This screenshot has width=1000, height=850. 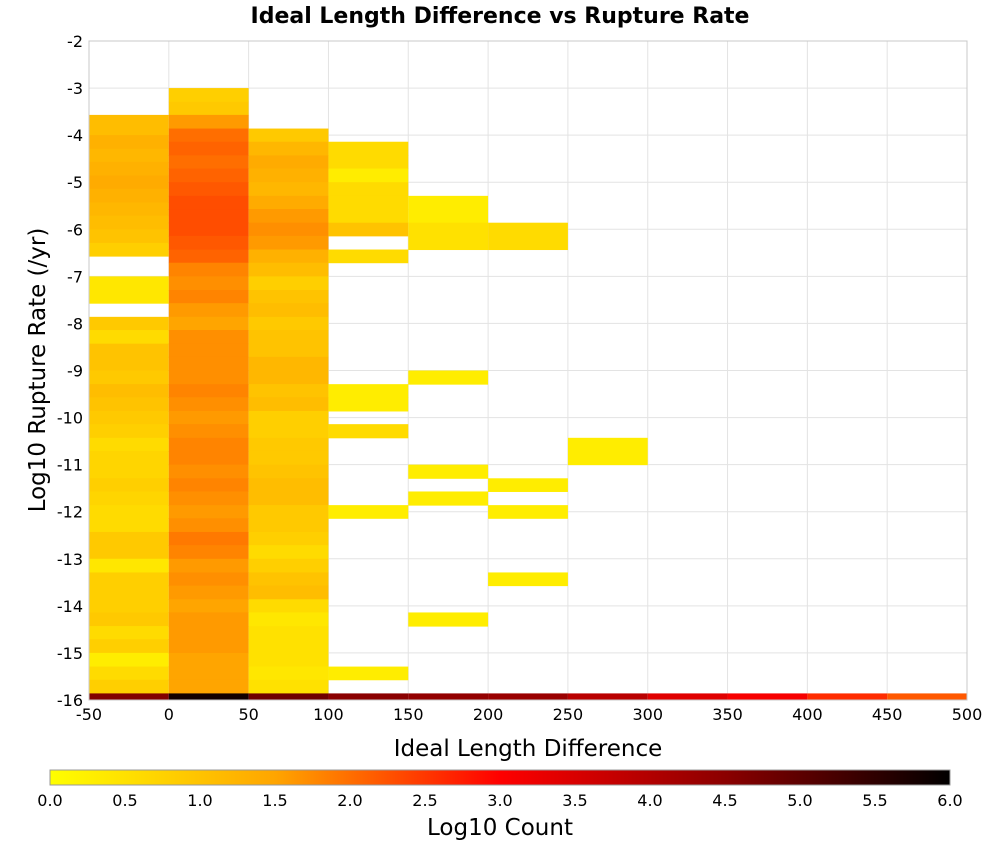 What do you see at coordinates (75, 229) in the screenshot?
I see `y-tick-label: -6` at bounding box center [75, 229].